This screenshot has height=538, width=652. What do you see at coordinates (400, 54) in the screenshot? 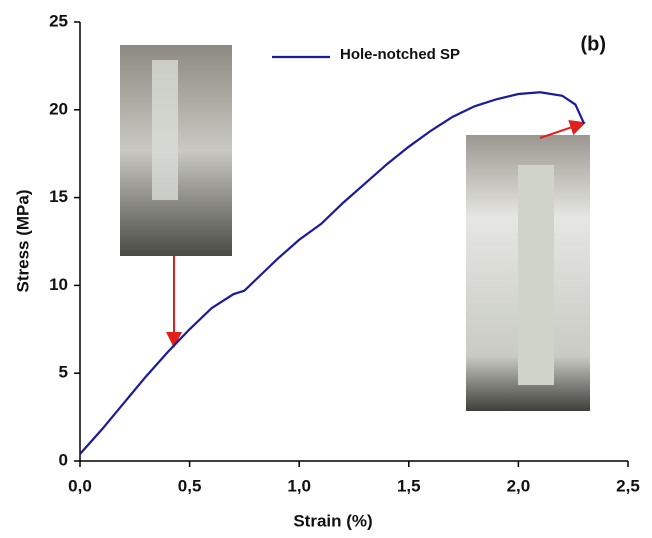
I see `legend-label: Hole-notched SP` at bounding box center [400, 54].